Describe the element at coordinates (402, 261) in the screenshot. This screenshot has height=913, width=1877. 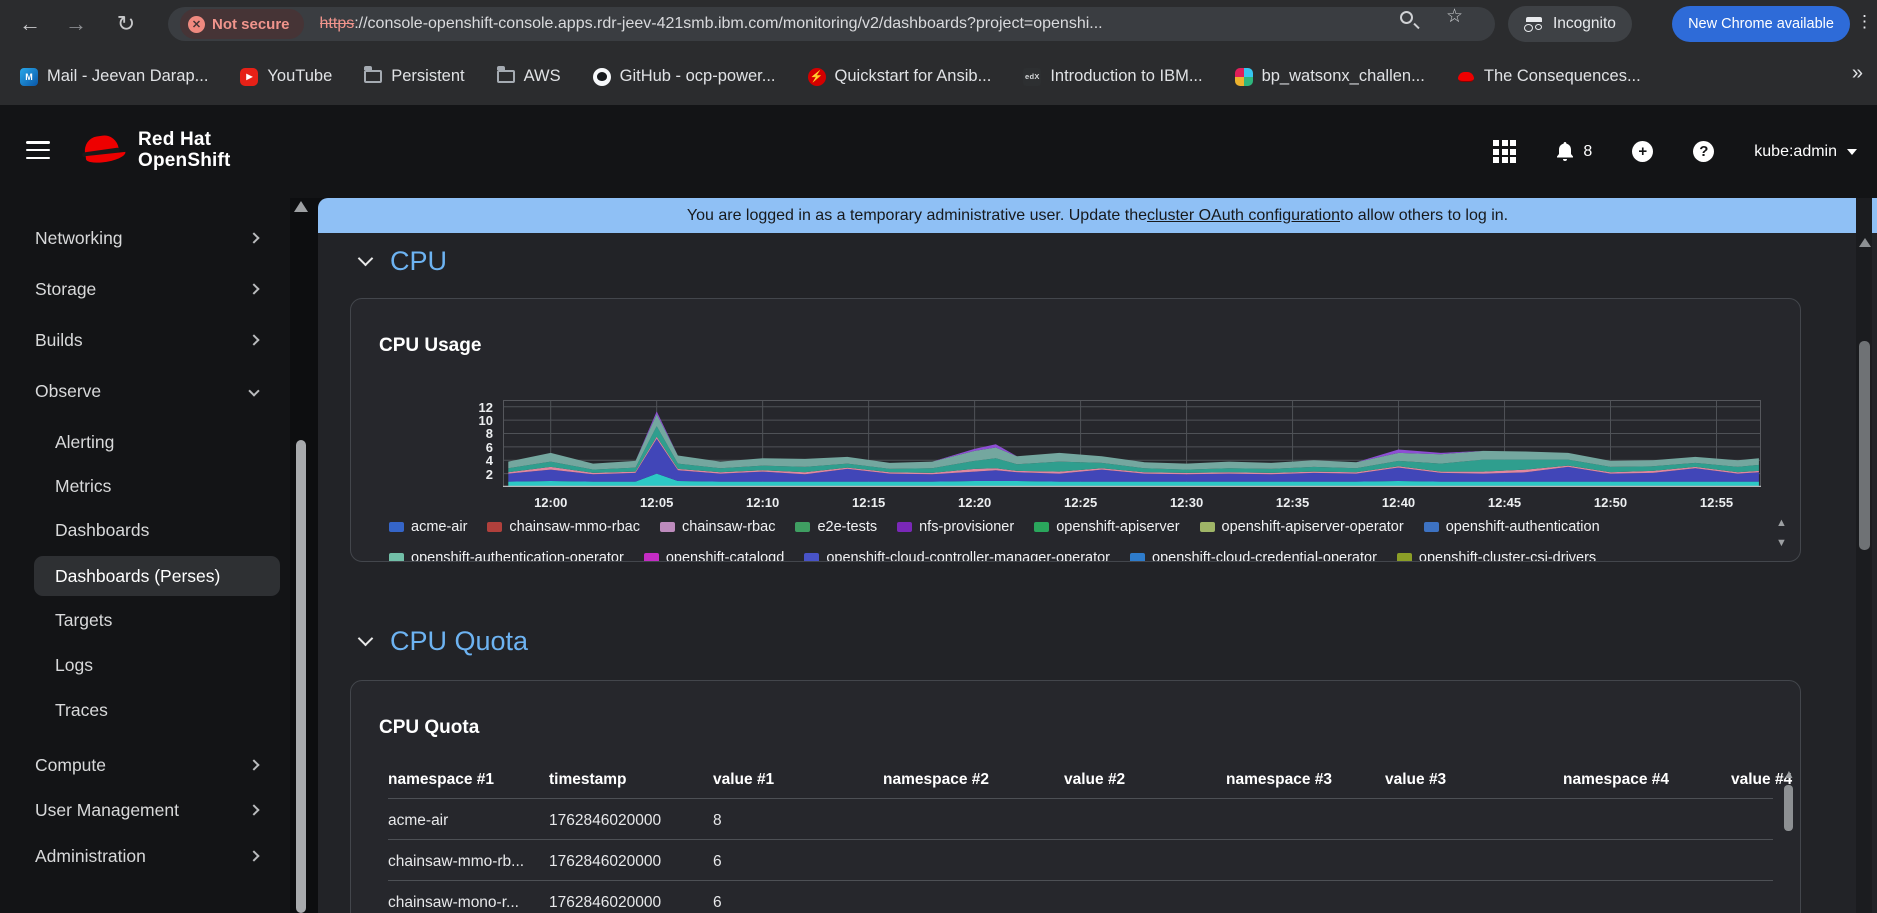
I see `section-cpu-header: CPU` at that location.